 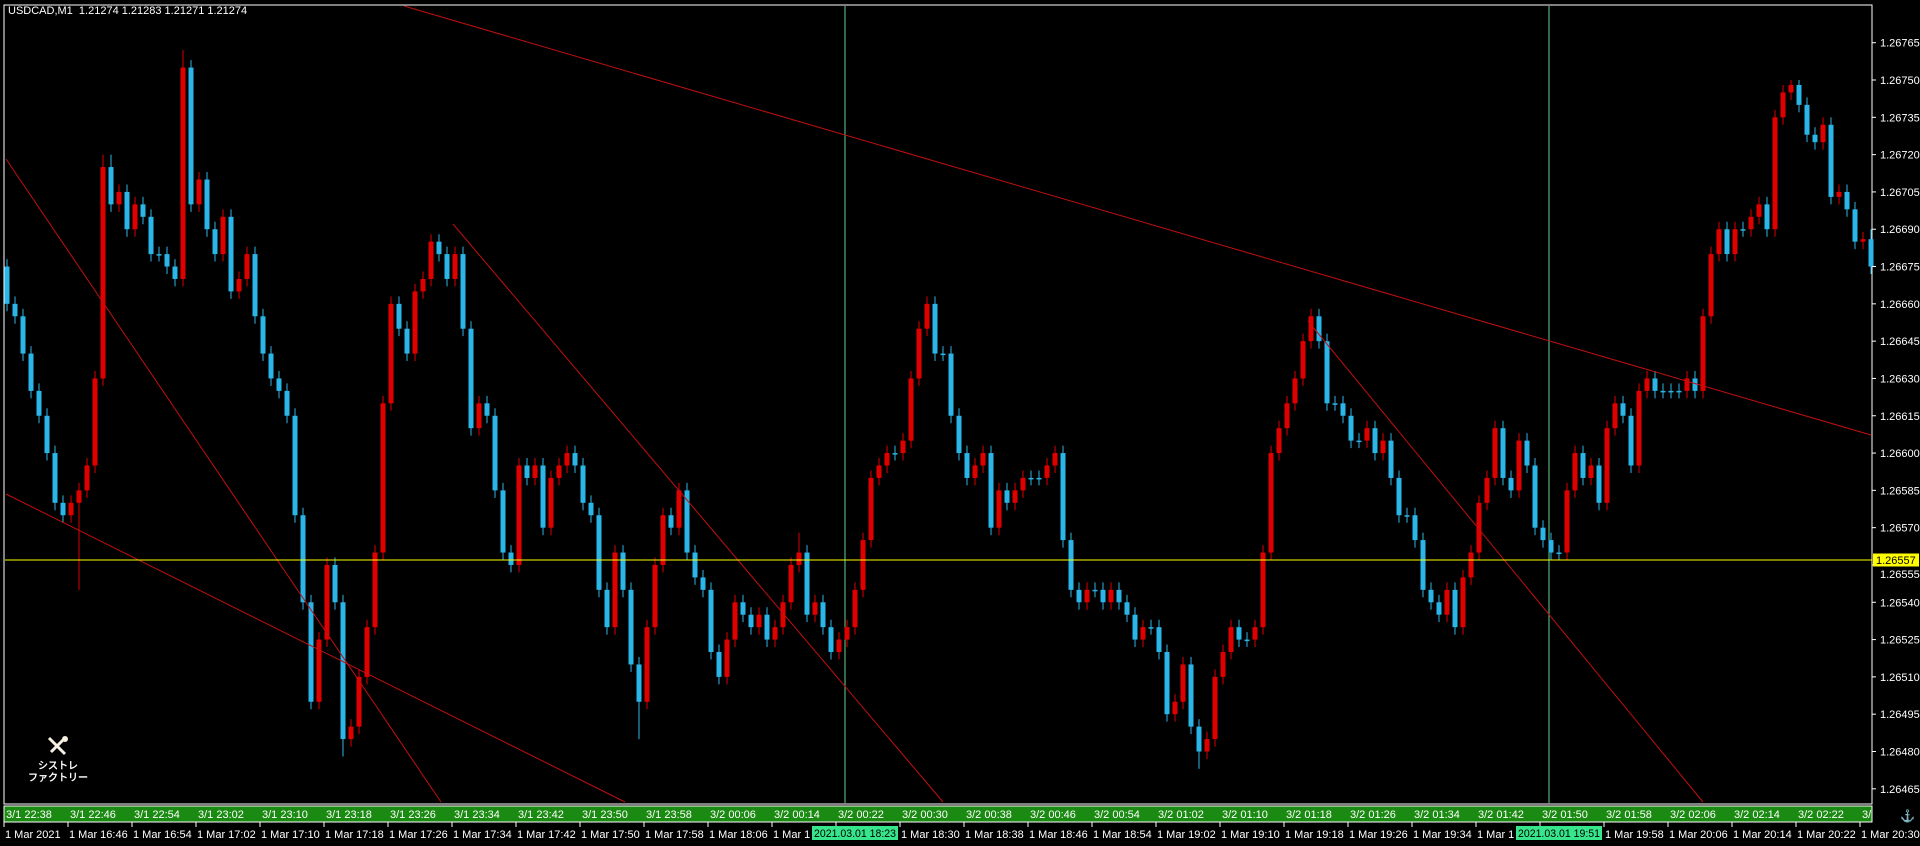 I want to click on time-label-top: 3/1 23:50, so click(x=605, y=815).